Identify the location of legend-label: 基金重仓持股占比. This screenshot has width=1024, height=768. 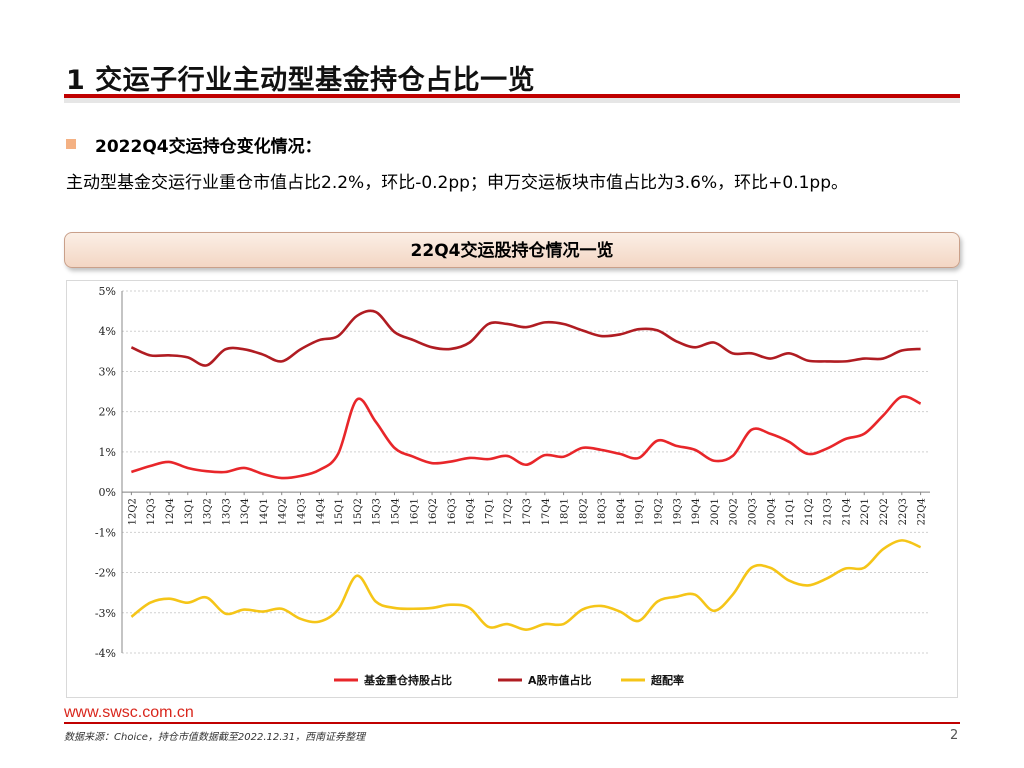
(407, 680).